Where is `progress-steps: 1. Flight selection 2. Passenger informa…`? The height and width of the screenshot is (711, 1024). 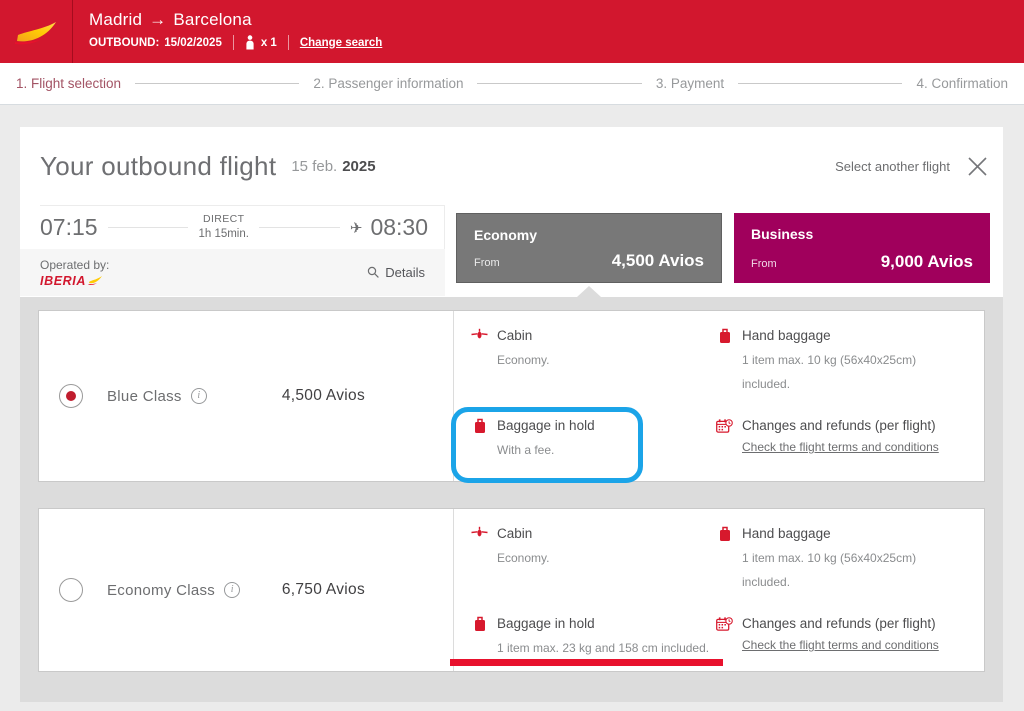
progress-steps: 1. Flight selection 2. Passenger informa… is located at coordinates (512, 84).